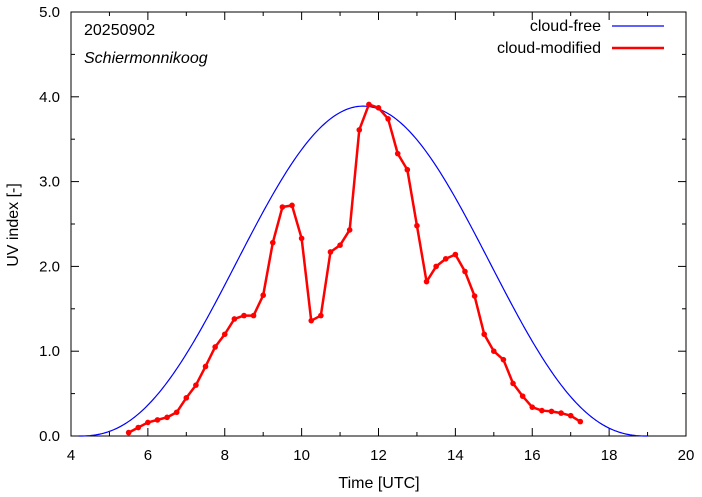 This screenshot has width=702, height=497. What do you see at coordinates (49, 12) in the screenshot?
I see `y-tick-label: 5.0` at bounding box center [49, 12].